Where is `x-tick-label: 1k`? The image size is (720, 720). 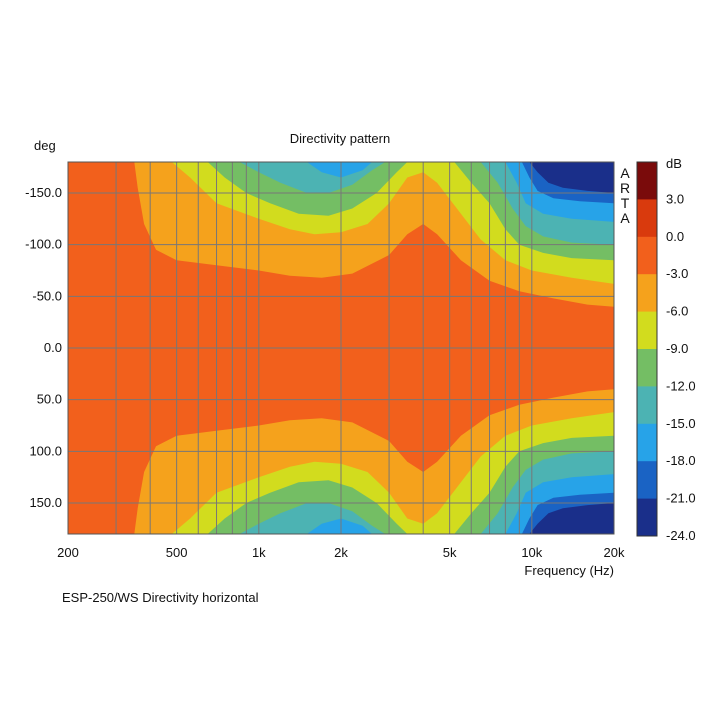 x-tick-label: 1k is located at coordinates (259, 552).